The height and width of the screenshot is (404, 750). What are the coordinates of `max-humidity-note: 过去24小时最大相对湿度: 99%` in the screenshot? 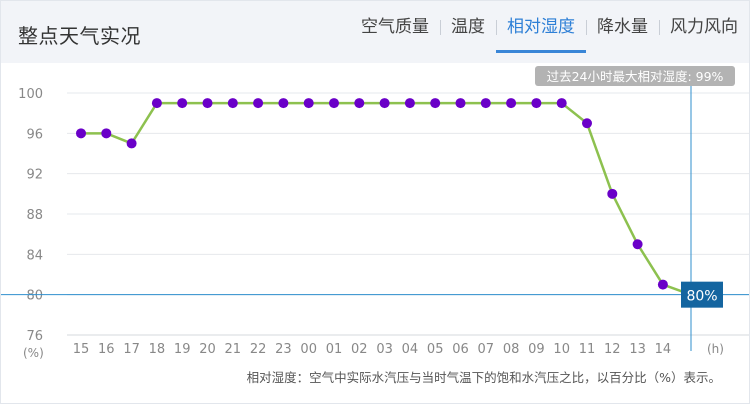 It's located at (635, 76).